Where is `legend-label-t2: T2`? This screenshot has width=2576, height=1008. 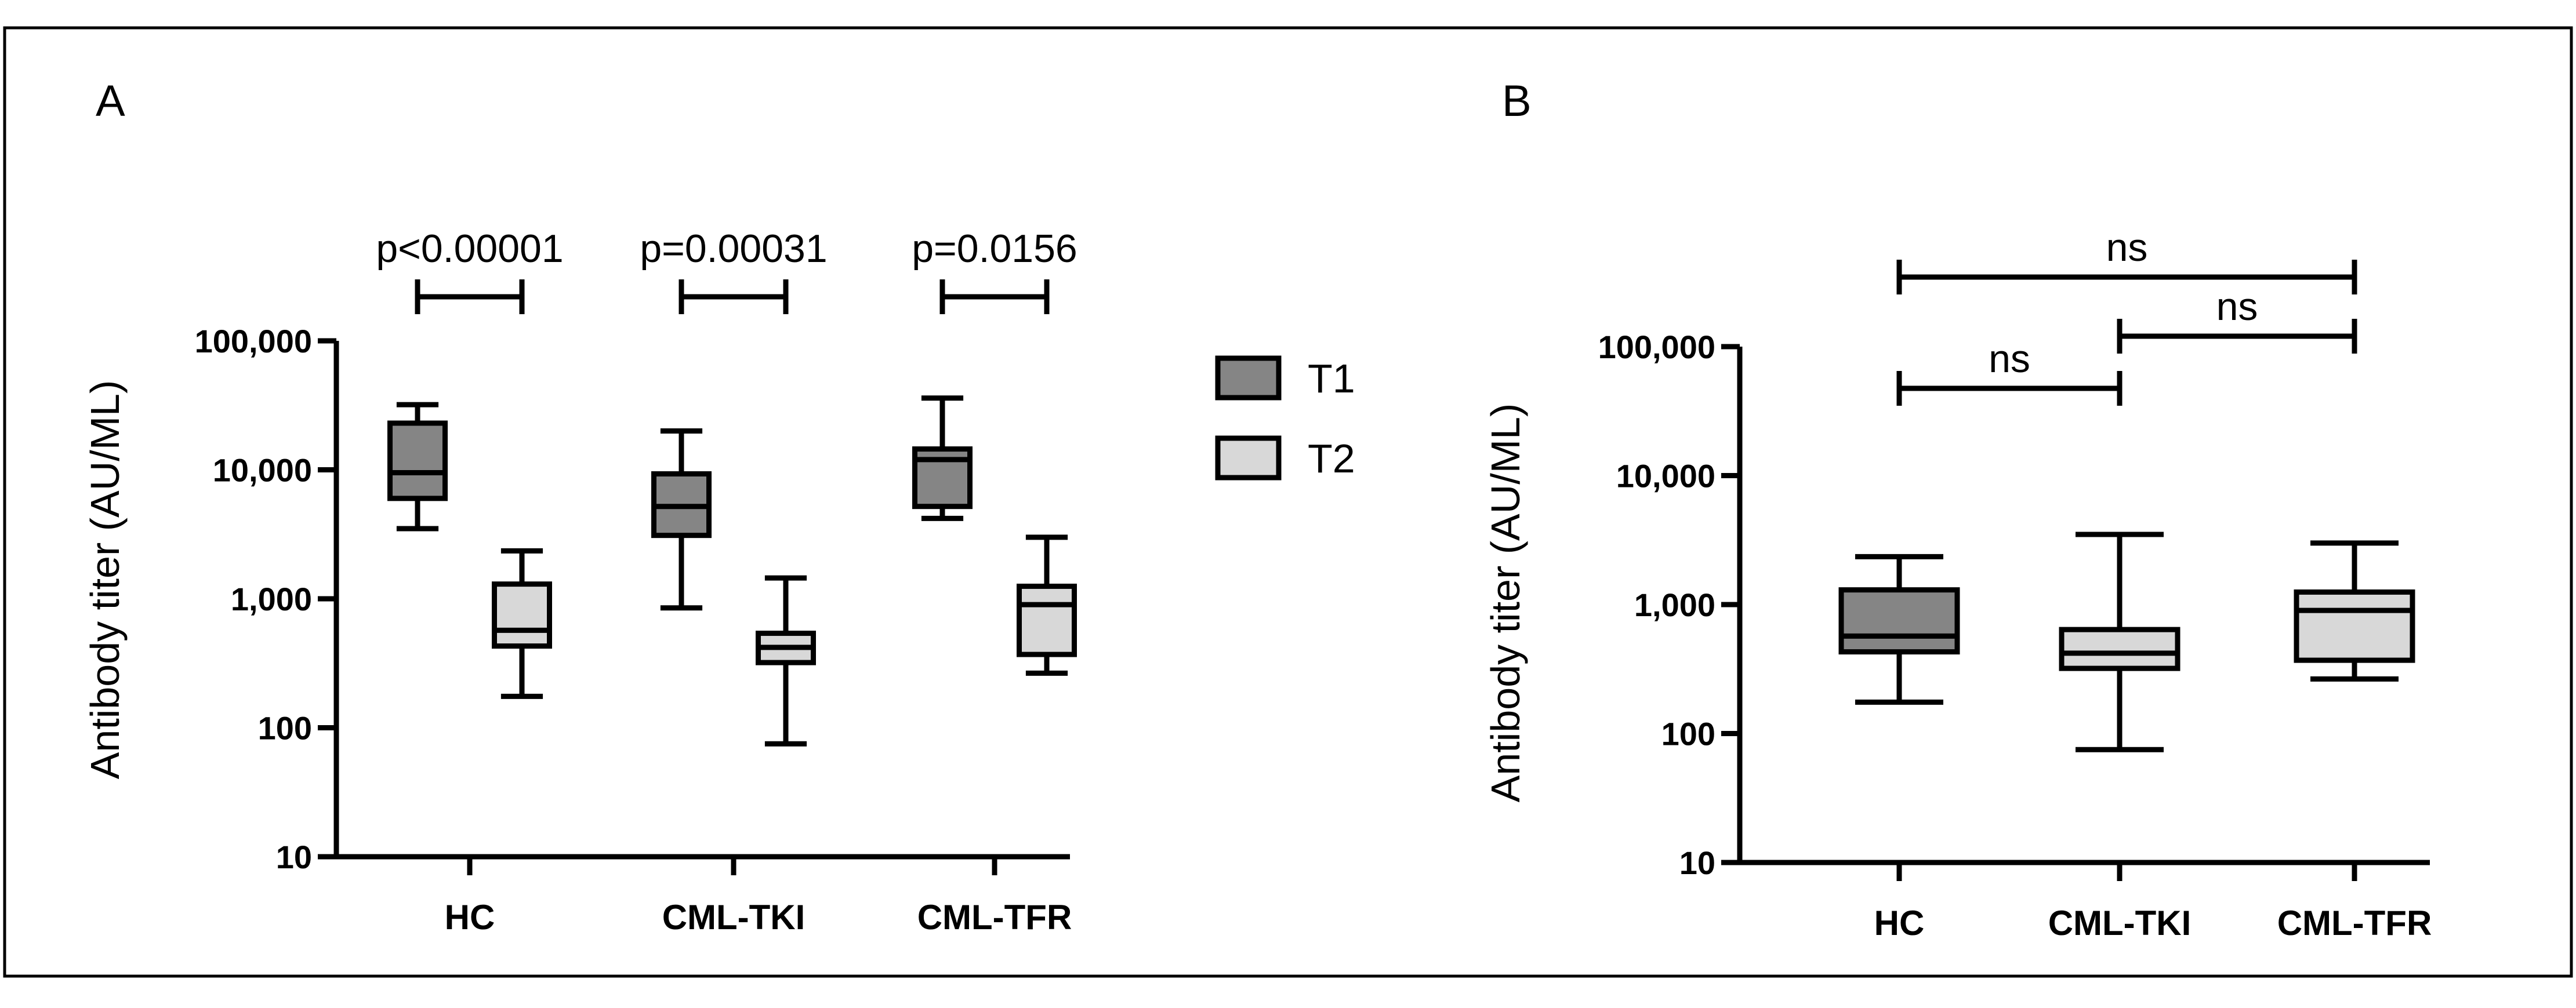
legend-label-t2: T2 is located at coordinates (1331, 459).